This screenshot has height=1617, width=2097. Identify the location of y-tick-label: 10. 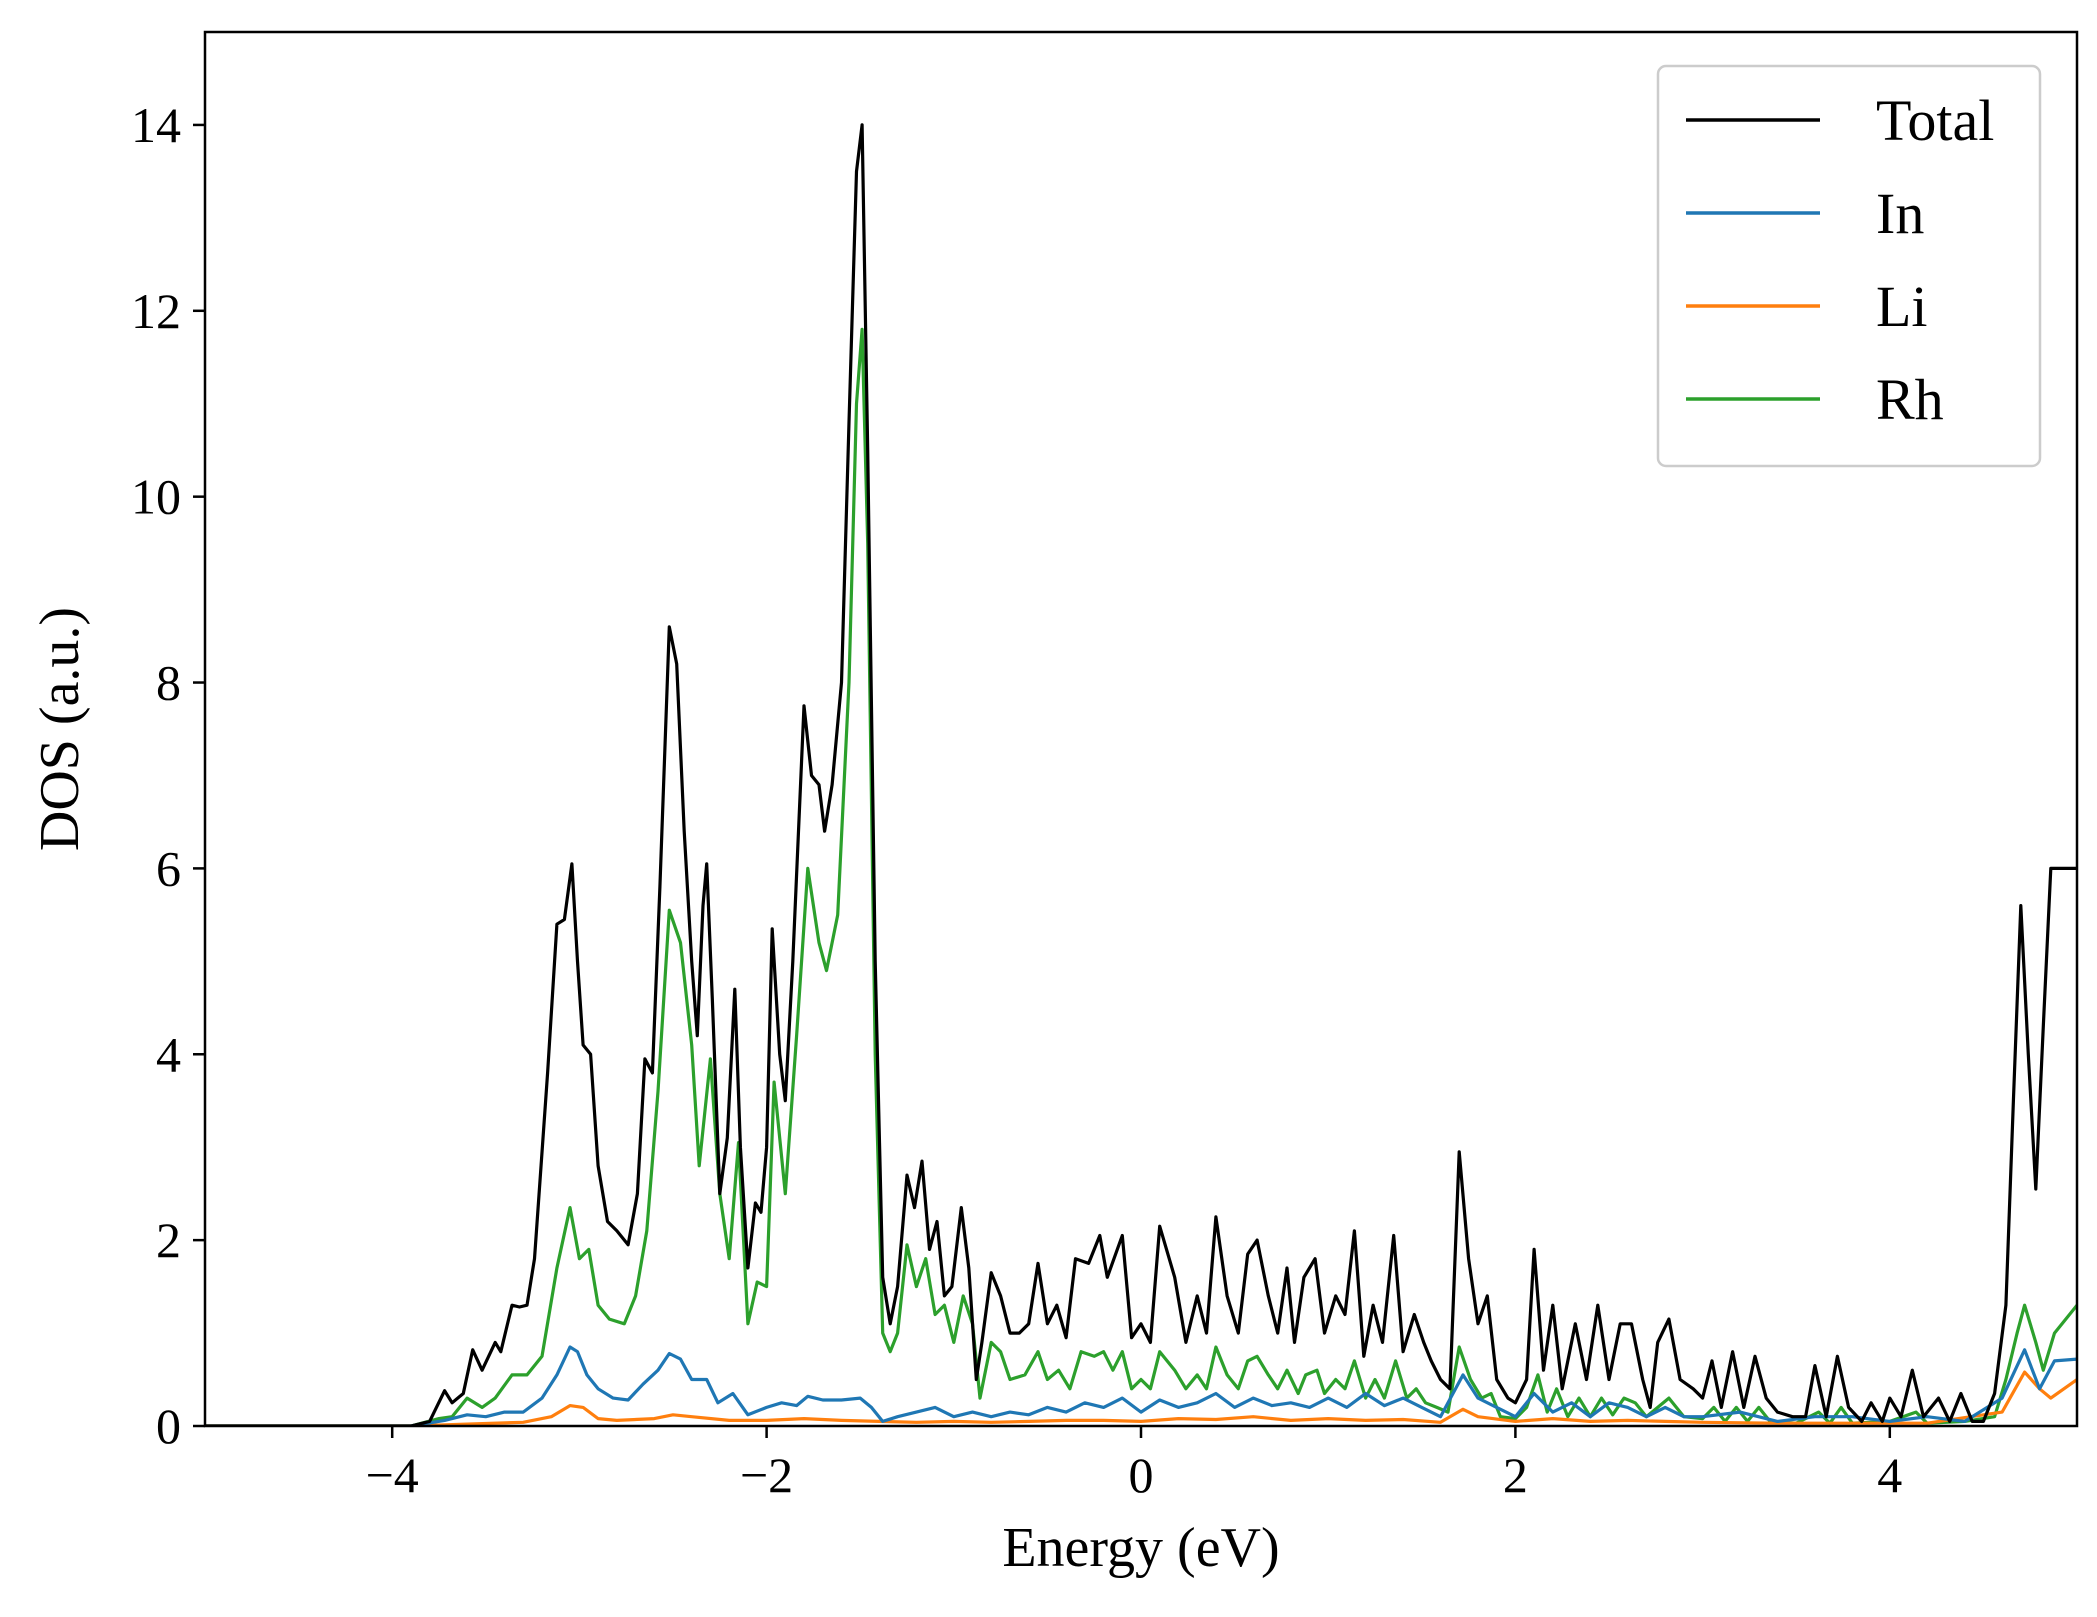
(156, 497).